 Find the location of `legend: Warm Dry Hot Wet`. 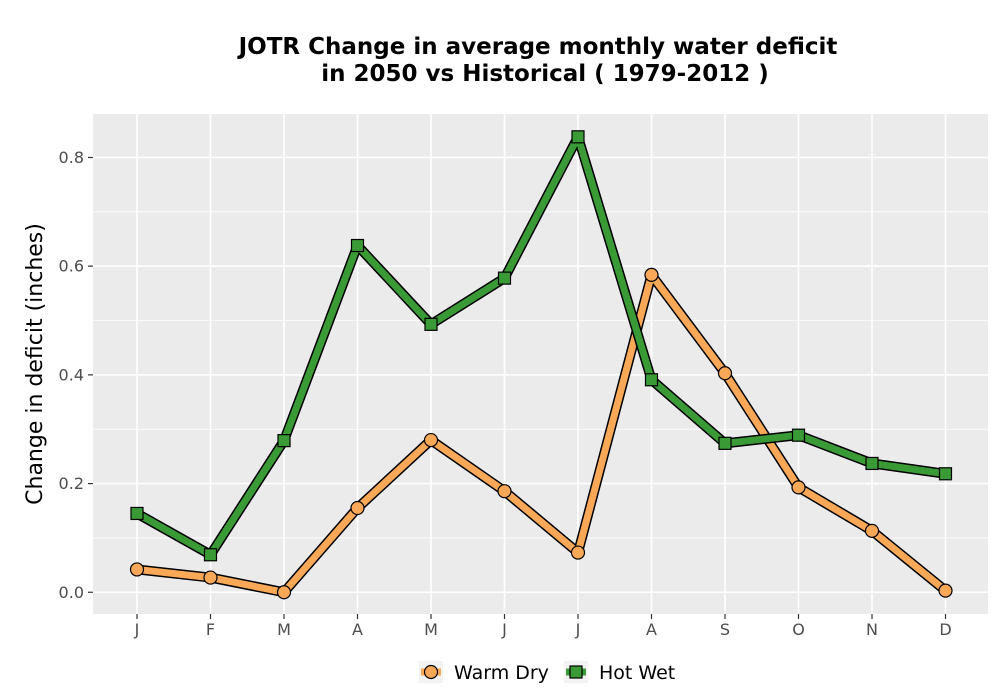

legend: Warm Dry Hot Wet is located at coordinates (547, 672).